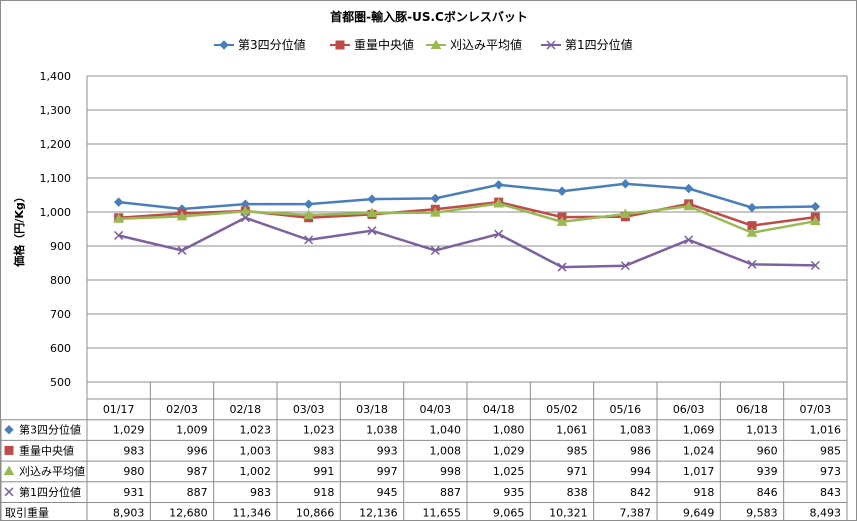  I want to click on legend-label: 第1四分位値, so click(599, 44).